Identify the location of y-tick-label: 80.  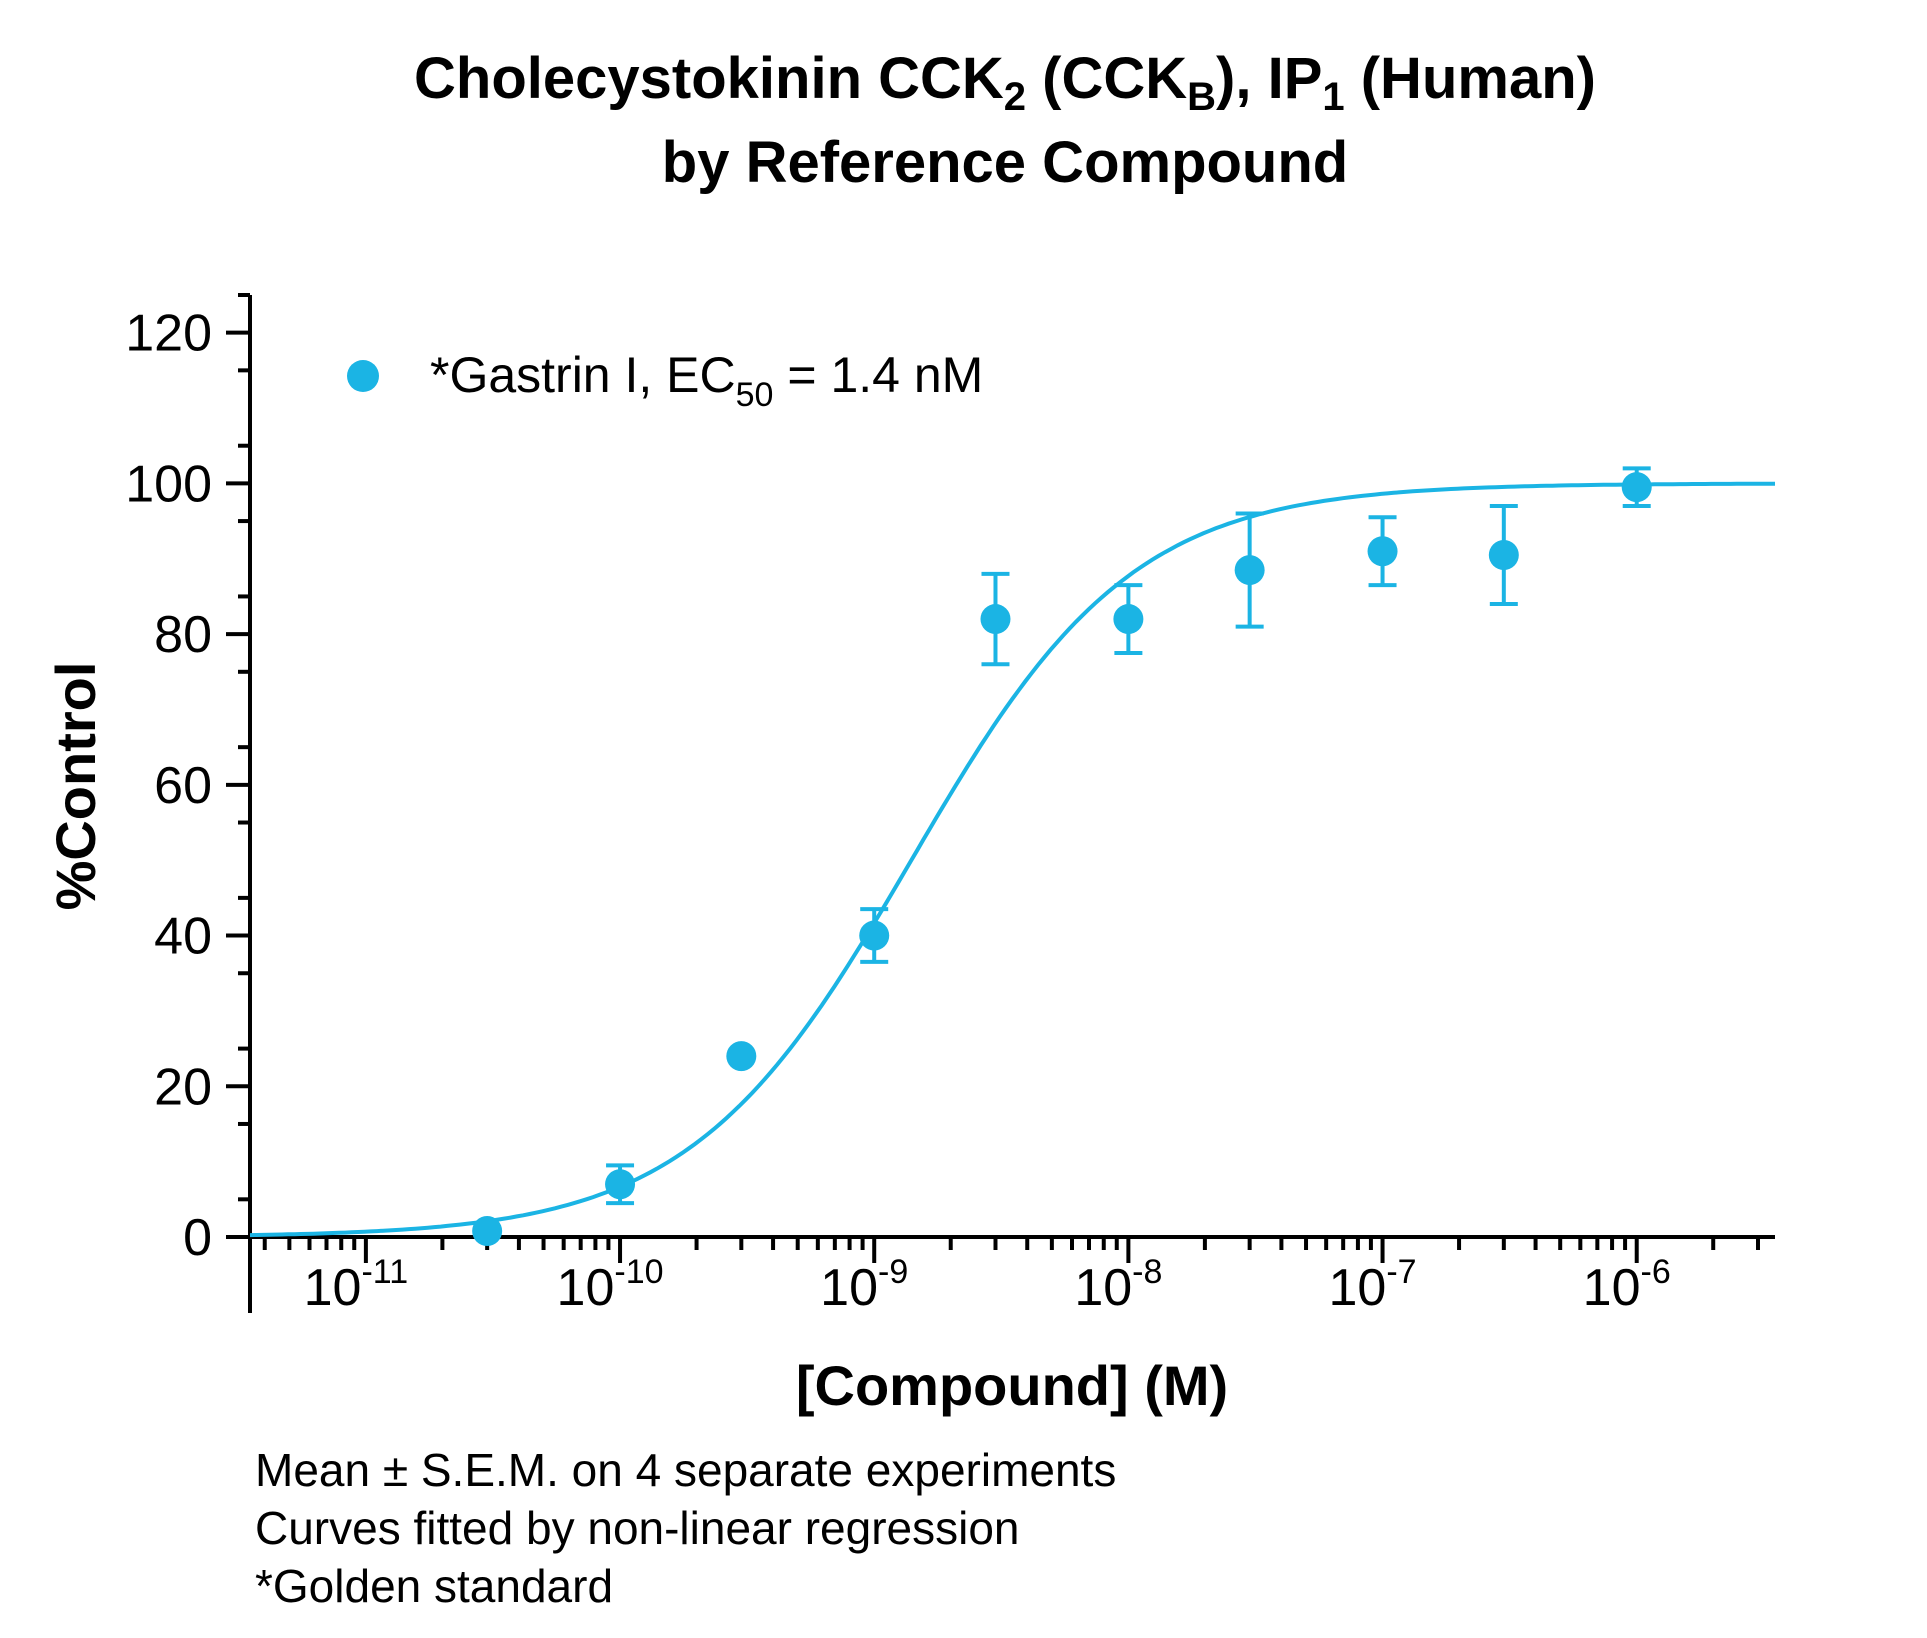
(183, 635).